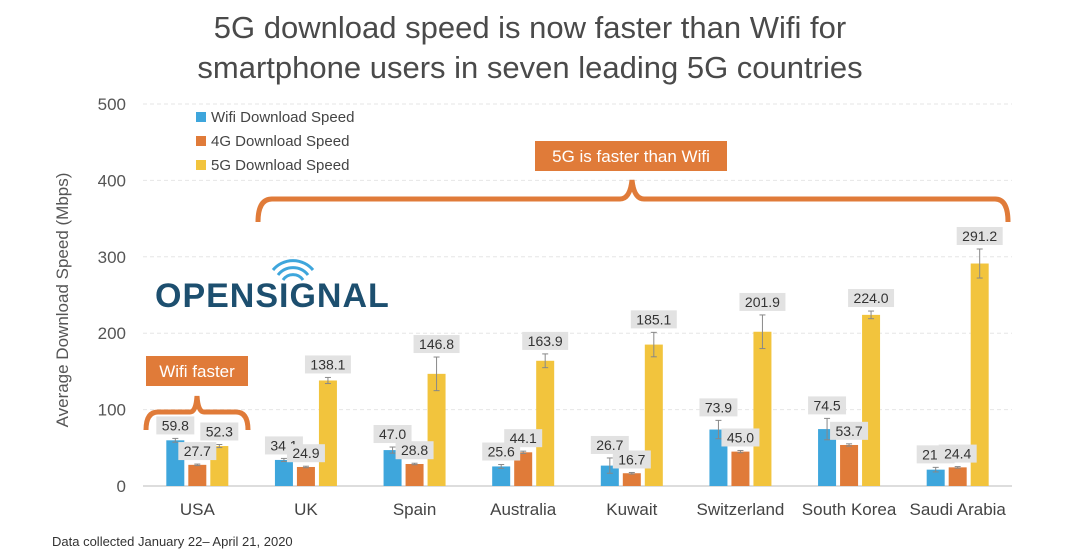 The height and width of the screenshot is (557, 1080). I want to click on data-label: 163.9, so click(545, 341).